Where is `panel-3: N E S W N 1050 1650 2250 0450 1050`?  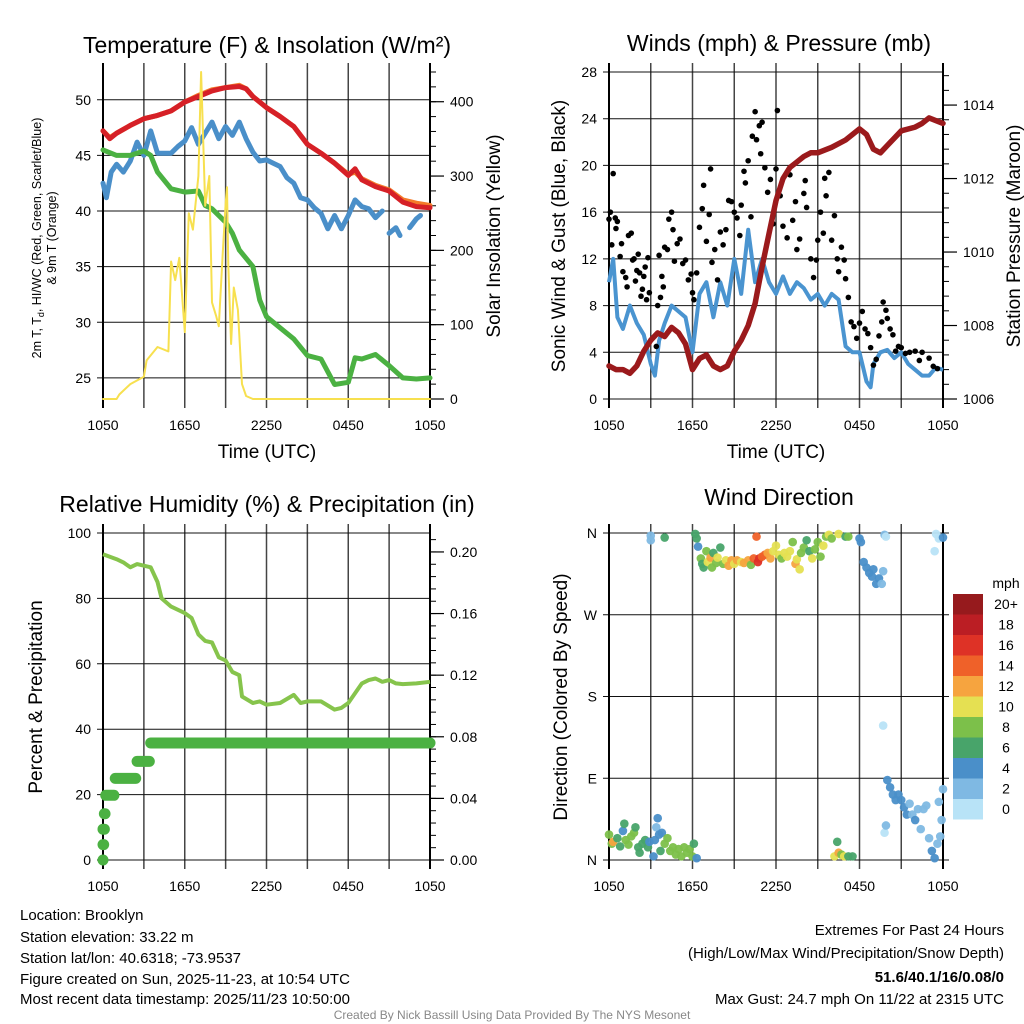
panel-3: N E S W N 1050 1650 2250 0450 1050 is located at coordinates (771, 709).